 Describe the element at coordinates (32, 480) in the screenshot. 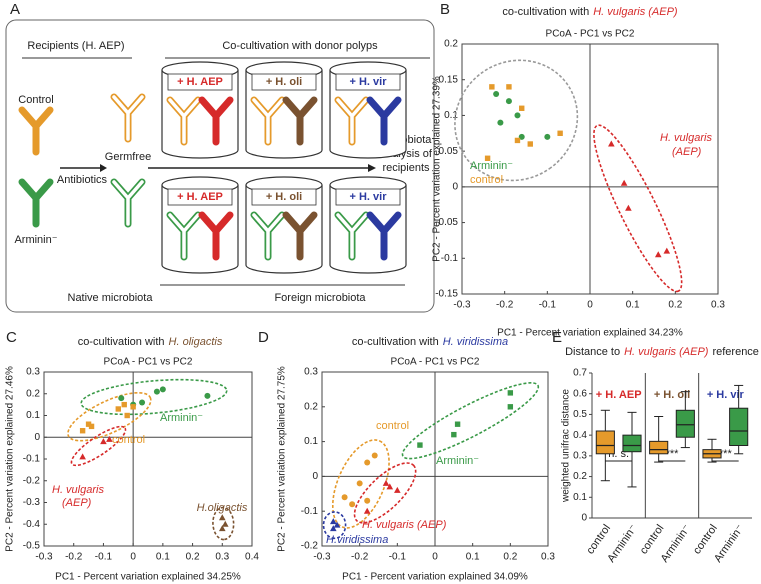

I see `y-tick-label: -0.2` at that location.